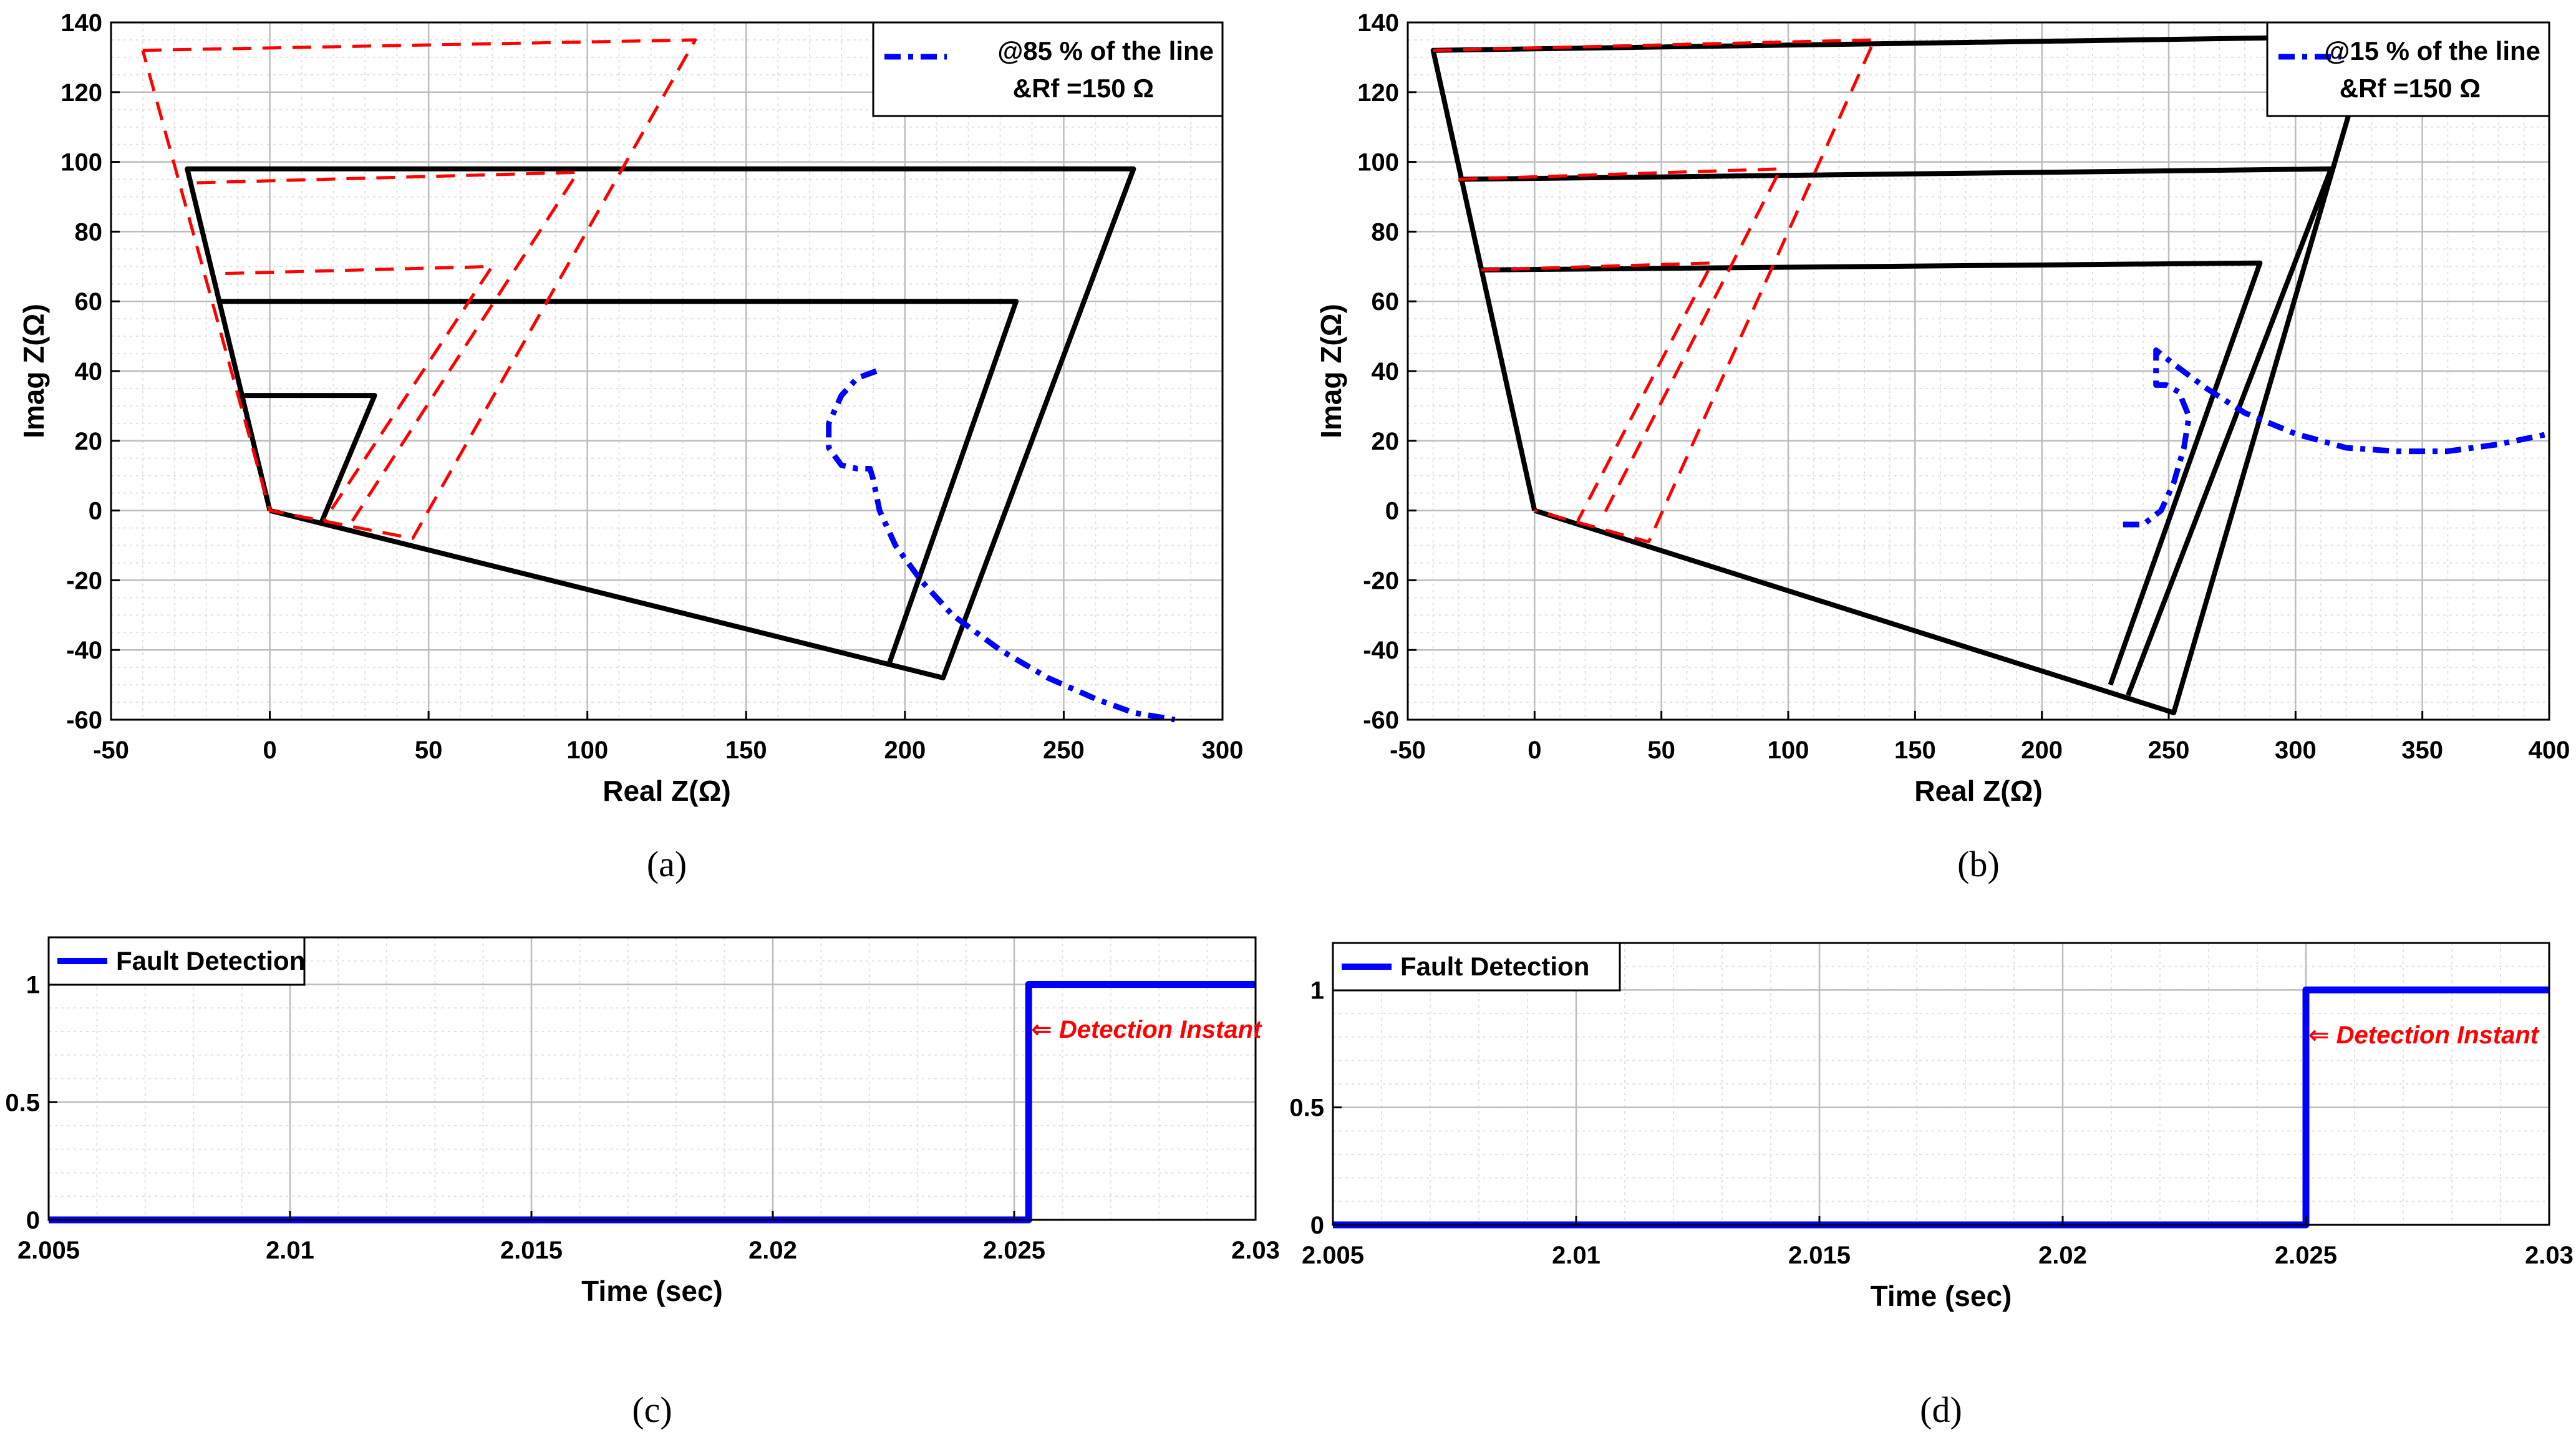  I want to click on panel-caption: (a), so click(667, 864).